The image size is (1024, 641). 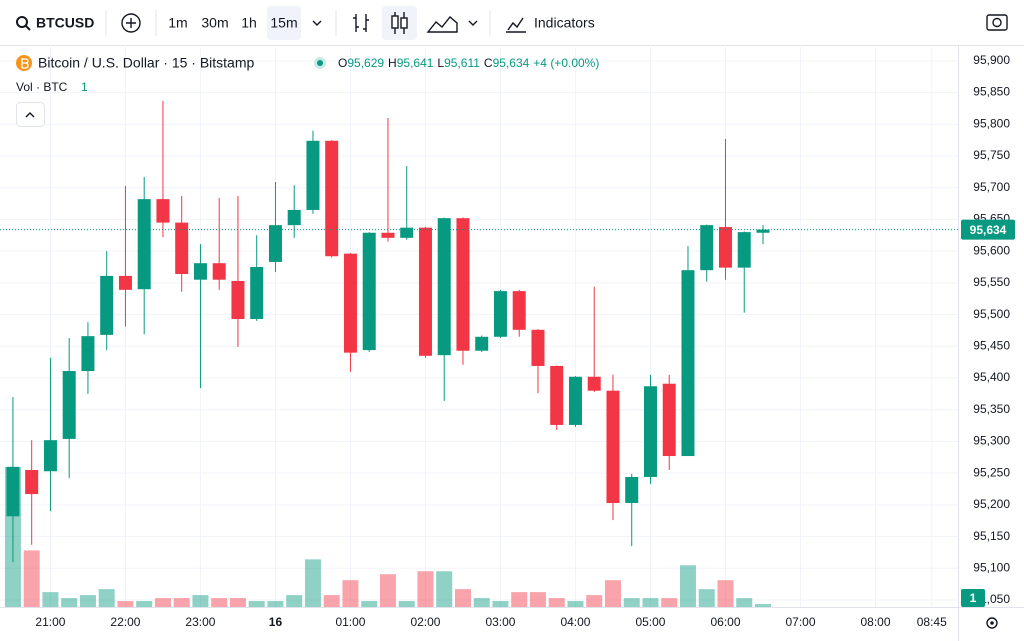 I want to click on x-tick-label: 04:00, so click(x=575, y=622).